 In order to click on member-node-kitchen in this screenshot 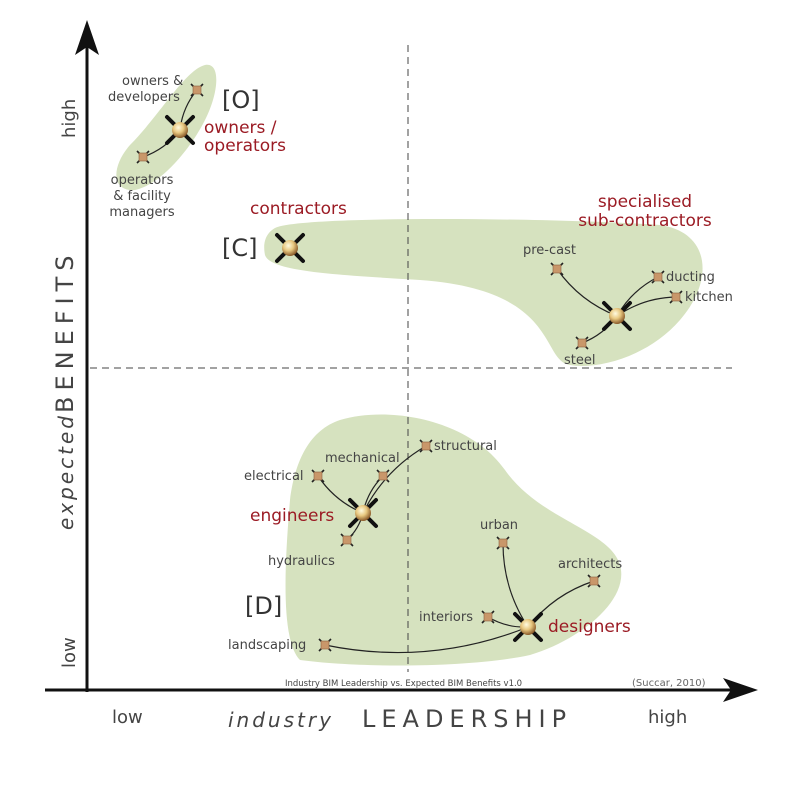, I will do `click(676, 297)`.